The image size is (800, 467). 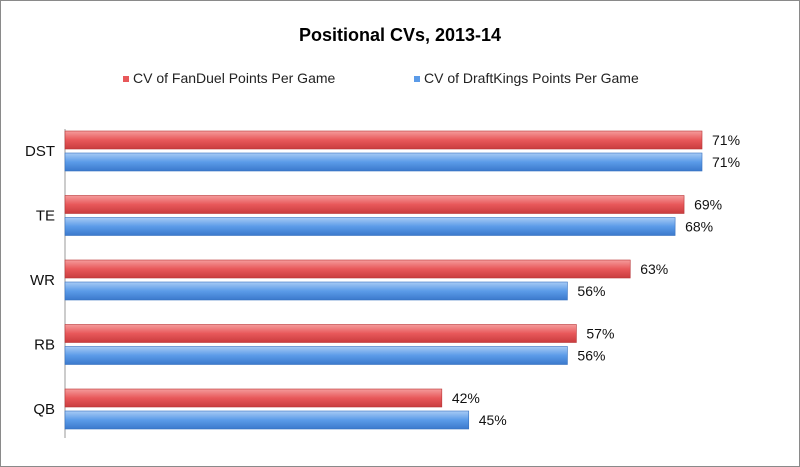 I want to click on bar-wr-draftkings, so click(x=316, y=291).